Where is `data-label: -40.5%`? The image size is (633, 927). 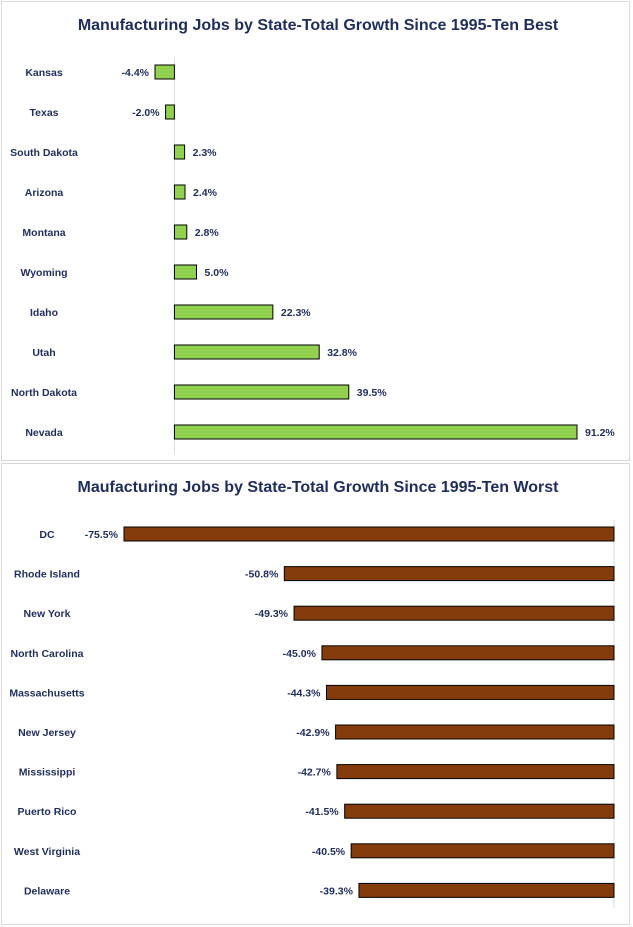 data-label: -40.5% is located at coordinates (329, 852).